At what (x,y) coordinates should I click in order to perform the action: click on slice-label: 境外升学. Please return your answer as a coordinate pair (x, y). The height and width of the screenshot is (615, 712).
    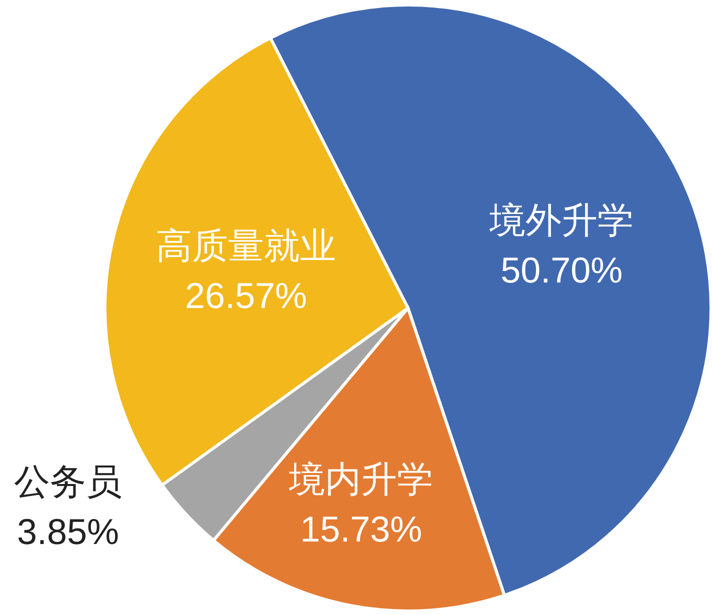
    Looking at the image, I should click on (561, 219).